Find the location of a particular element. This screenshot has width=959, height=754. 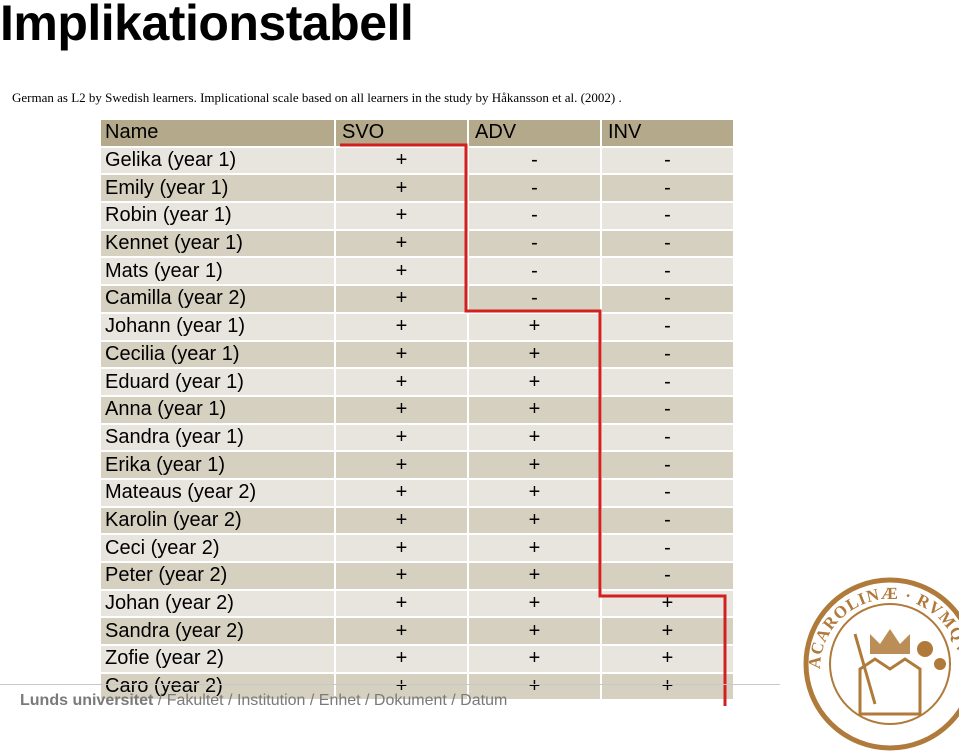

header-inv: INV is located at coordinates (667, 133).